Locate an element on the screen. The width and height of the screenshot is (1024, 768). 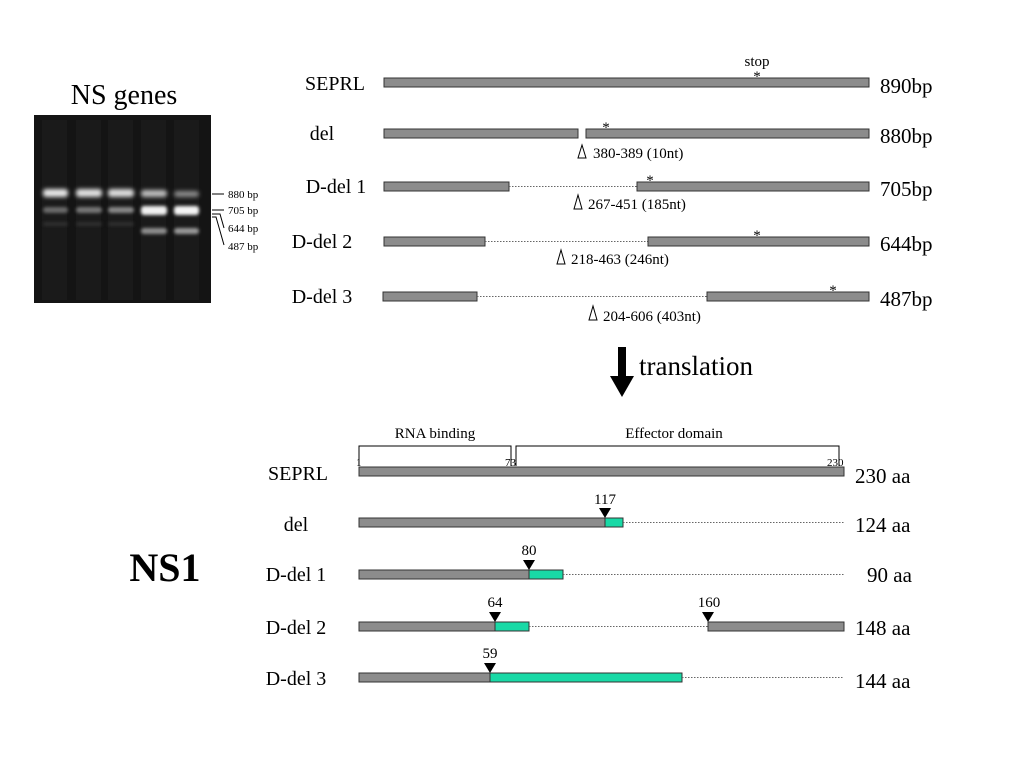
protein-row-del: del 117 124 aa is located at coordinates (597, 514).